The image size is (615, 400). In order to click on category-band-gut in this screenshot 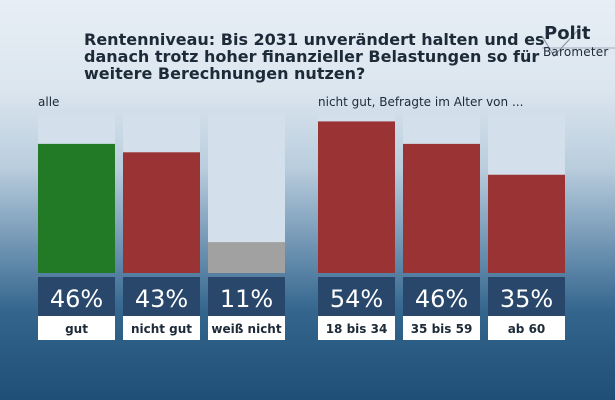, I will do `click(76, 328)`.